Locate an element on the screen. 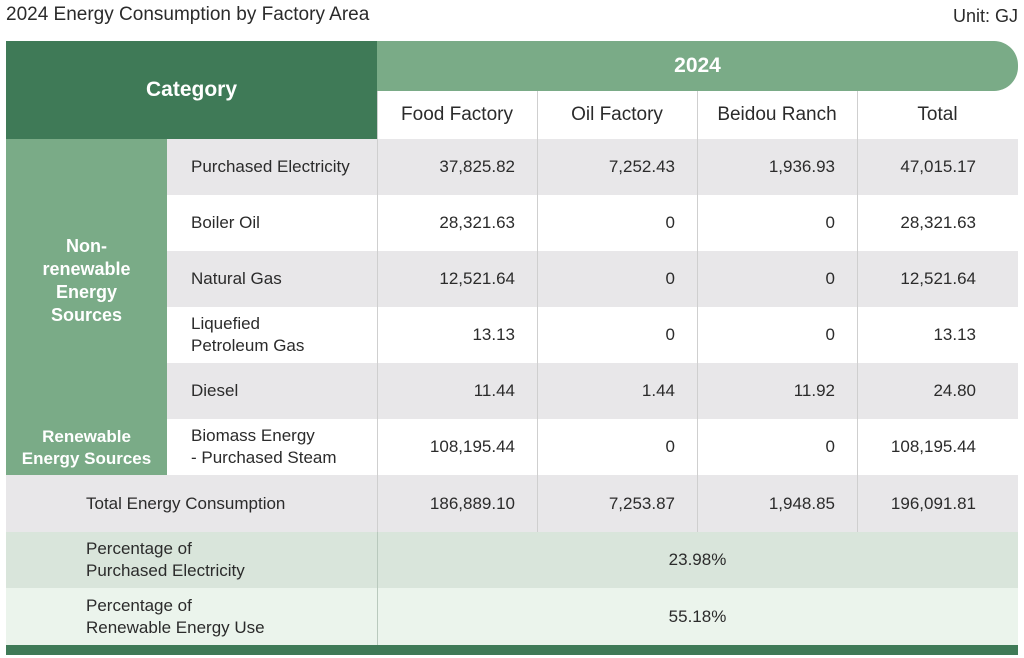  column-header-beidou-ranch: Beidou Ranch is located at coordinates (777, 115).